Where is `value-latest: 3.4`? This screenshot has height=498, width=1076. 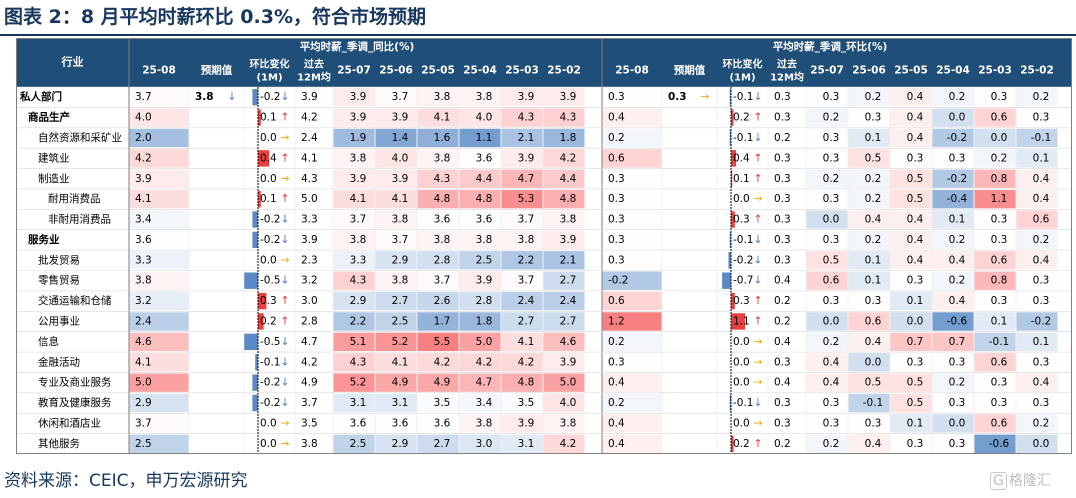
value-latest: 3.4 is located at coordinates (143, 220).